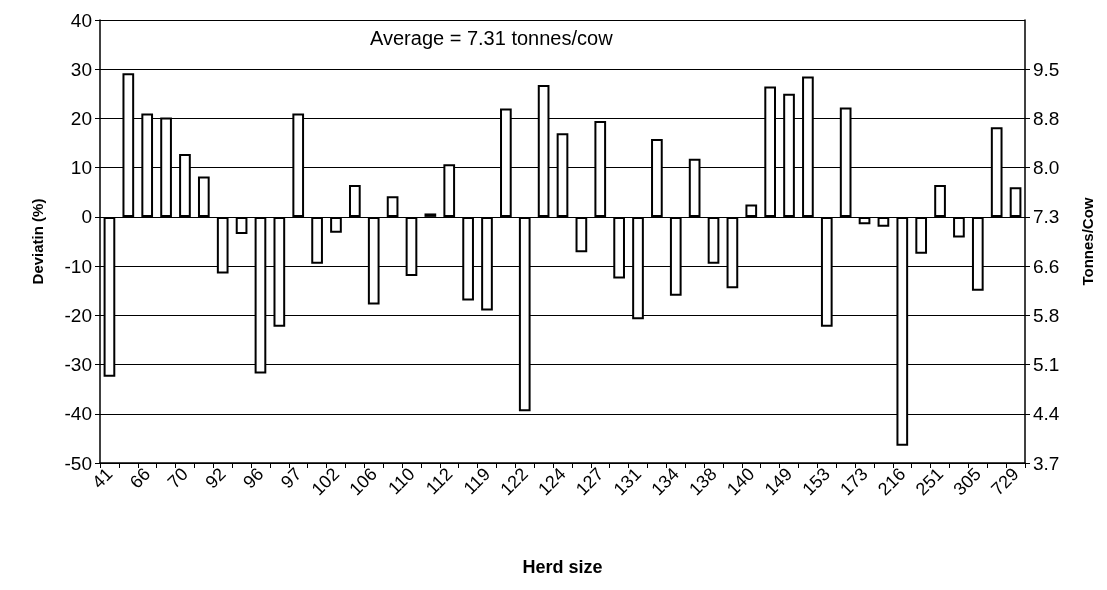  Describe the element at coordinates (178, 478) in the screenshot. I see `x-tick-label: 70` at that location.